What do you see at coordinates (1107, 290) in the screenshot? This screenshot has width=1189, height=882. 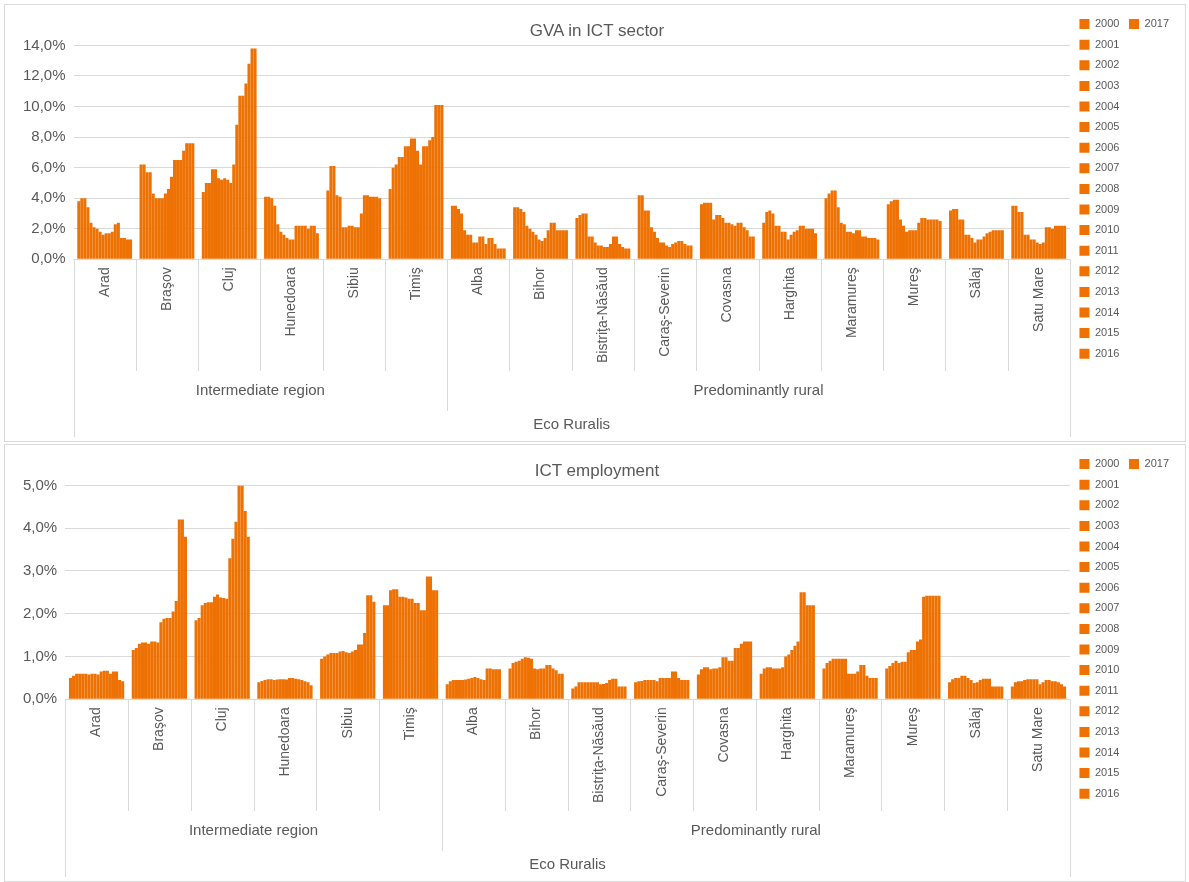 I see `legend-label: 2013` at bounding box center [1107, 290].